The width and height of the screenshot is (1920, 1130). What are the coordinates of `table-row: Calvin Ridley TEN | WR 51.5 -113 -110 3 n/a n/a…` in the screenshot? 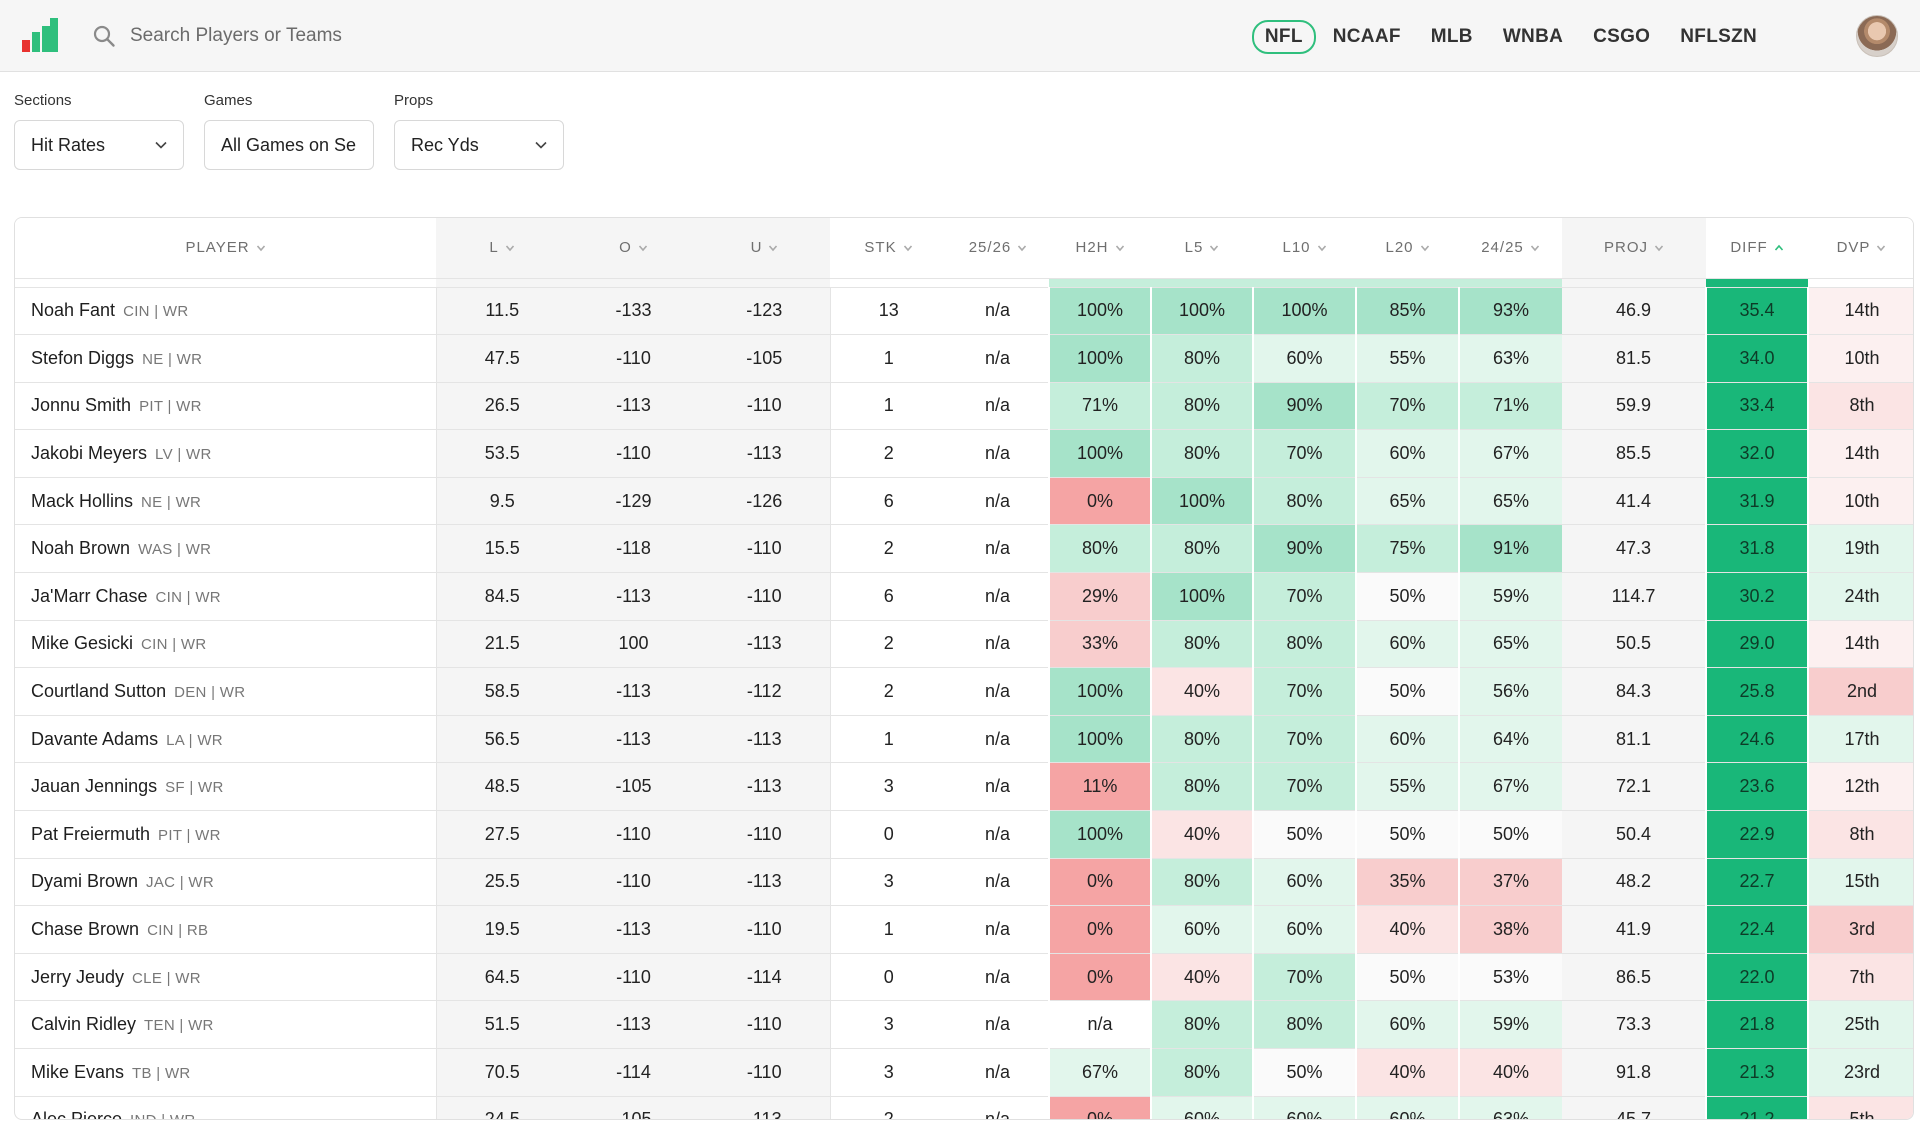 It's located at (964, 1024).